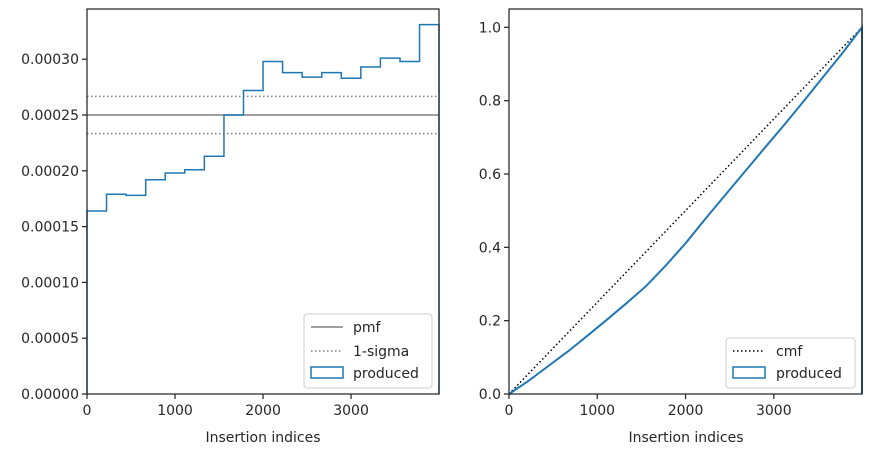 The height and width of the screenshot is (453, 871). Describe the element at coordinates (790, 363) in the screenshot. I see `right-legend: cmf produced` at that location.